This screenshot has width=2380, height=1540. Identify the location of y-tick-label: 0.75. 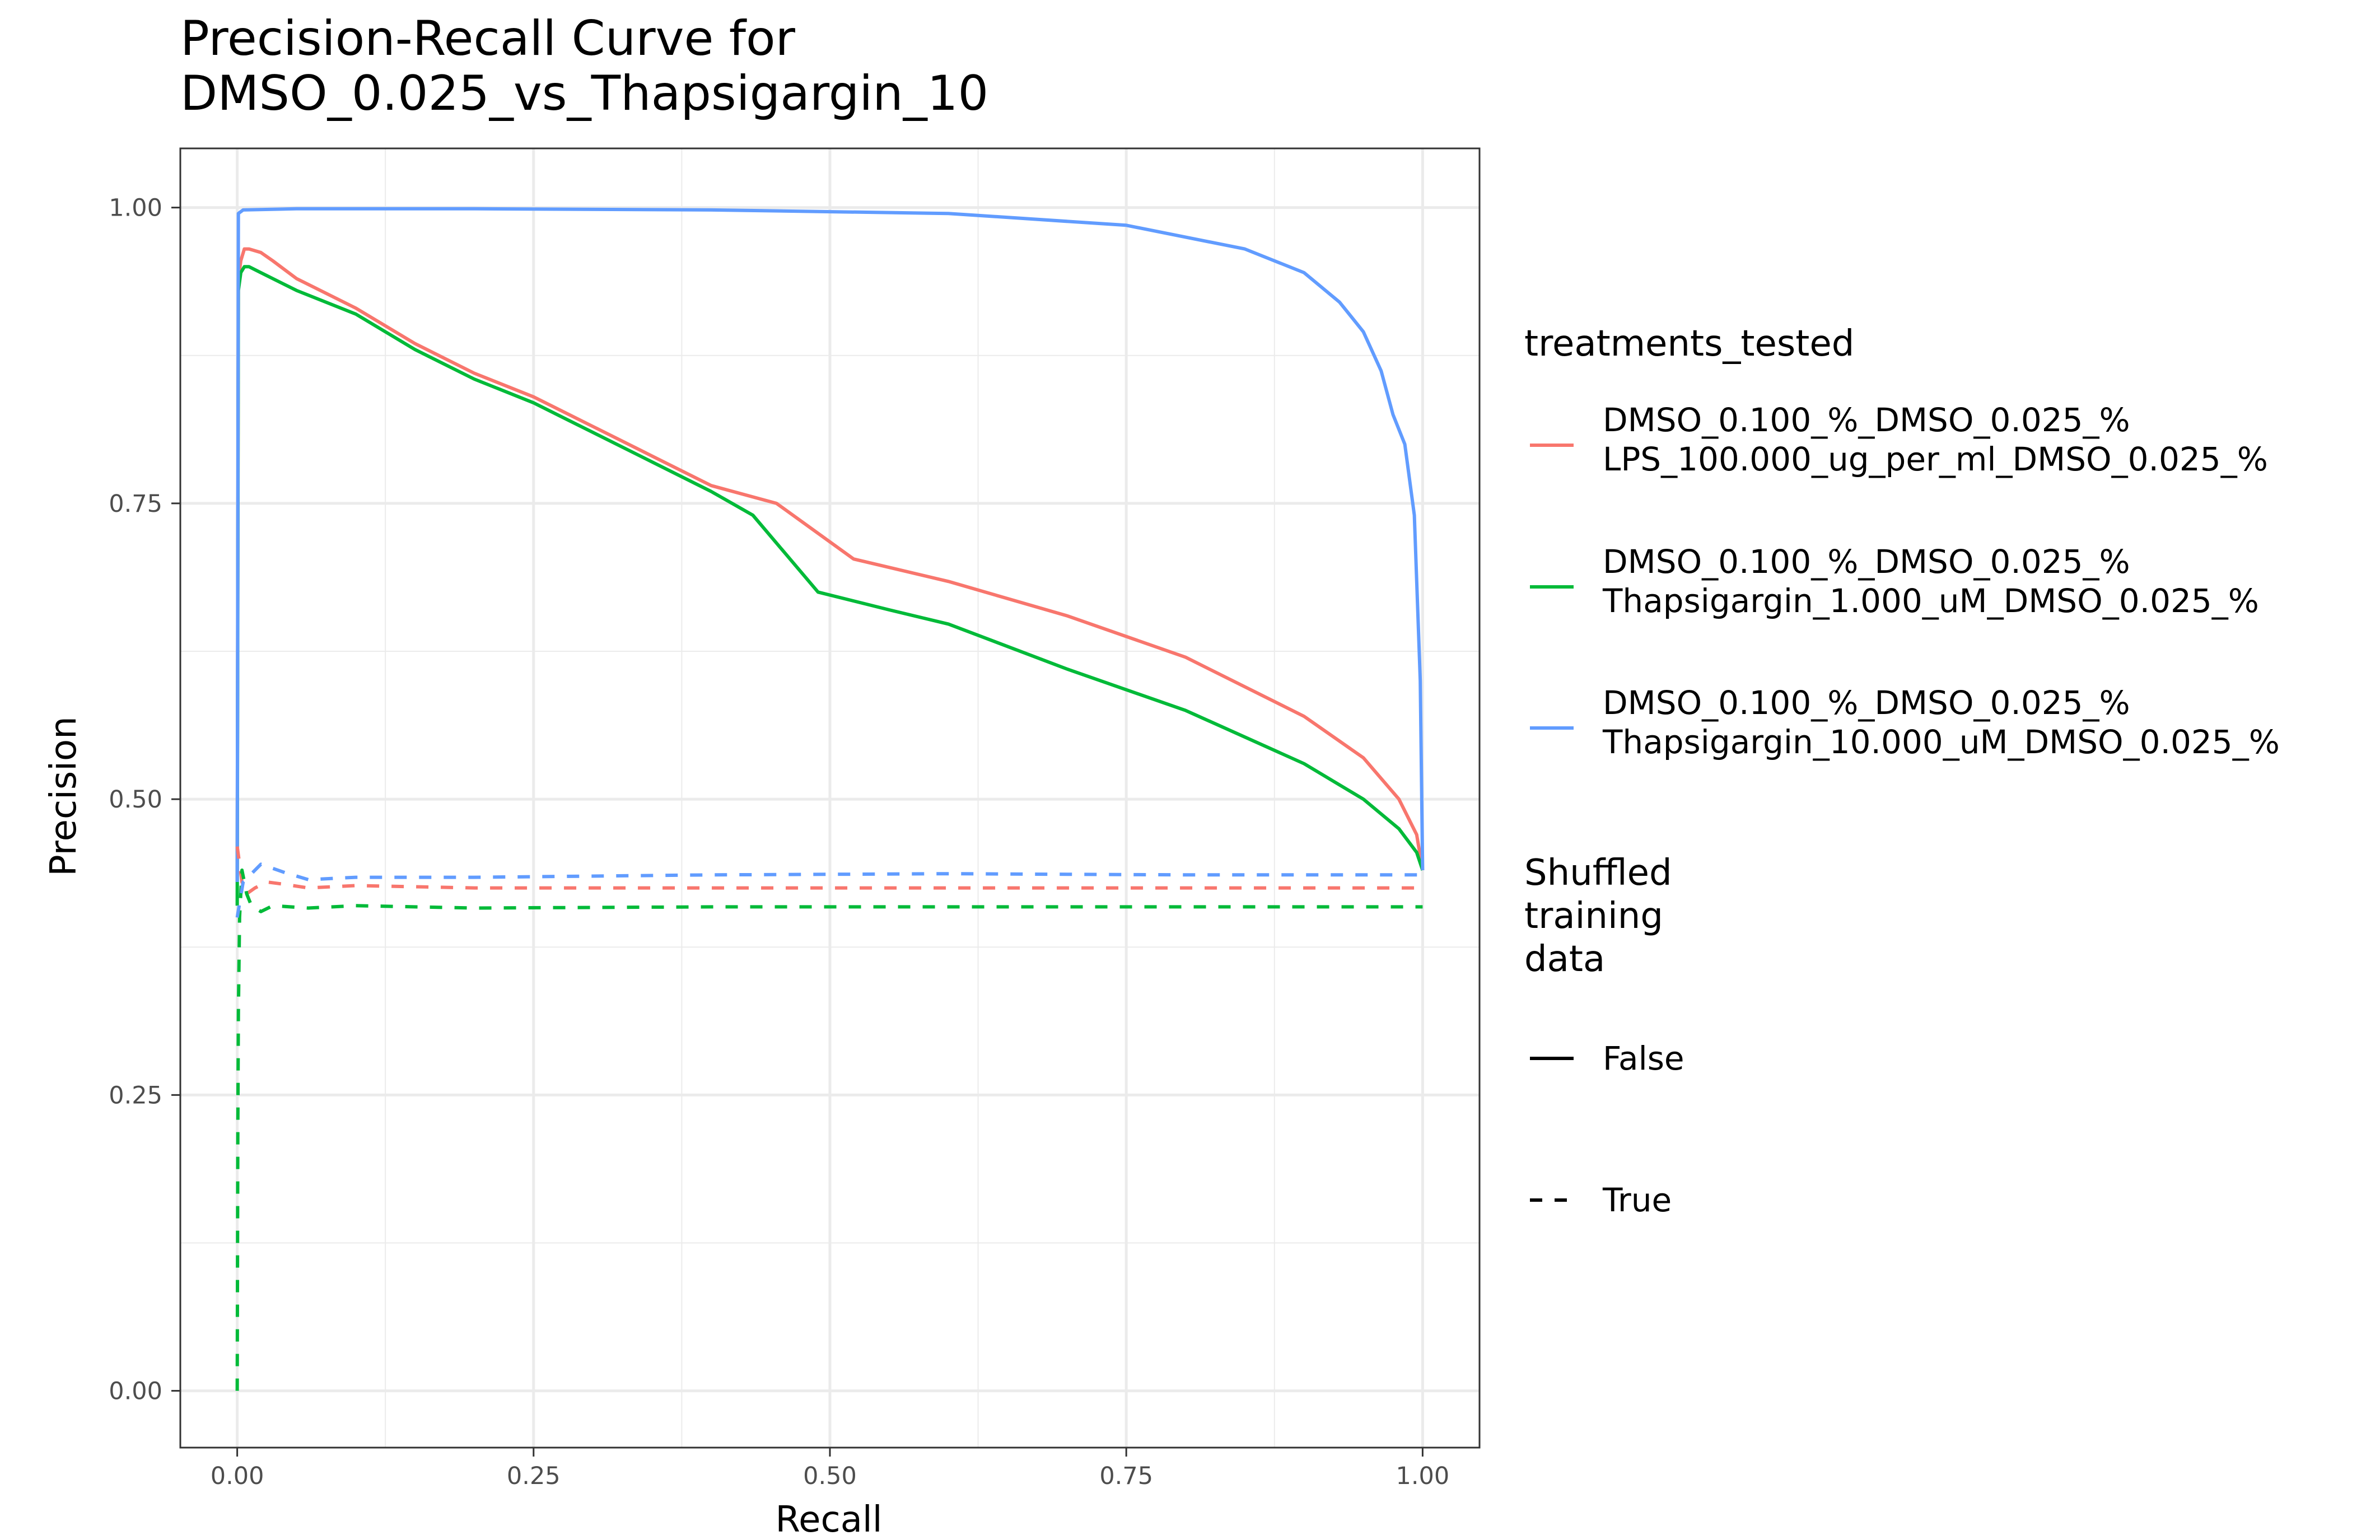
(136, 504).